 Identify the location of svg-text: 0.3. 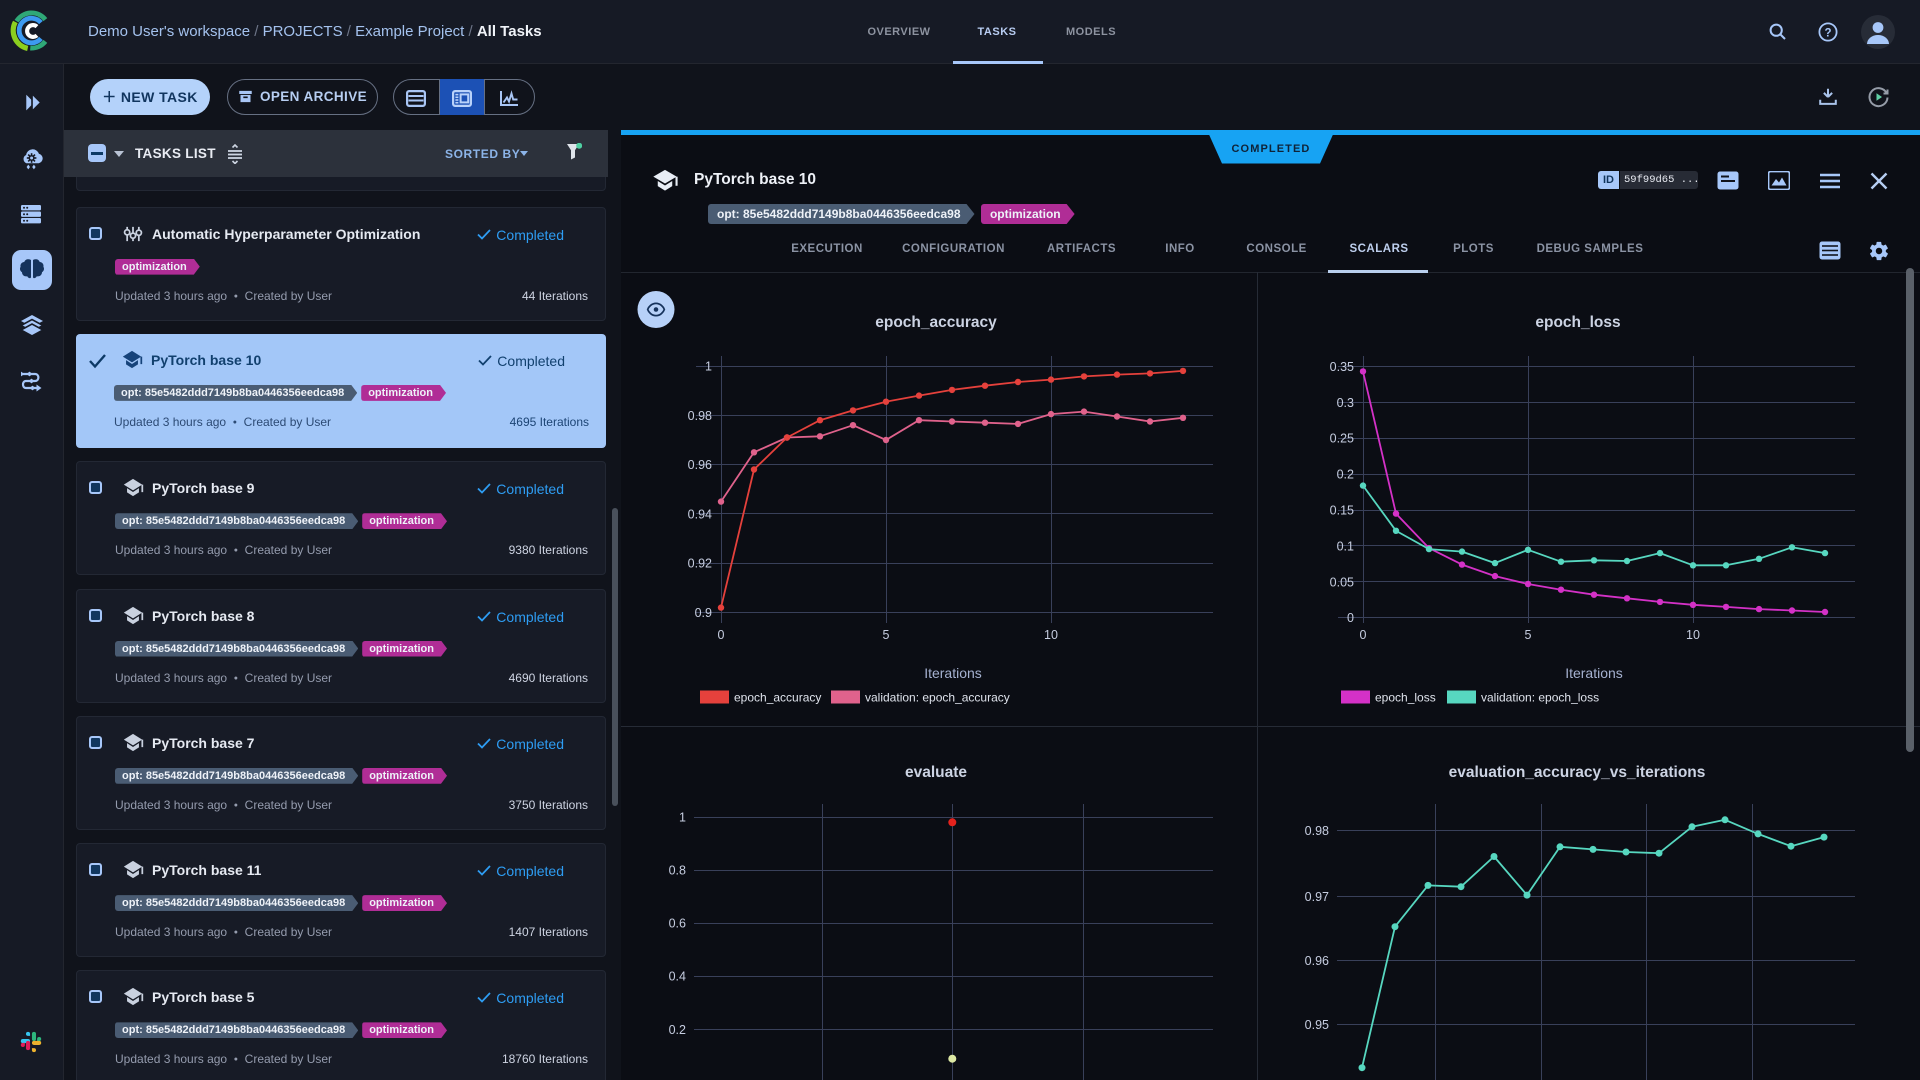
(1345, 403).